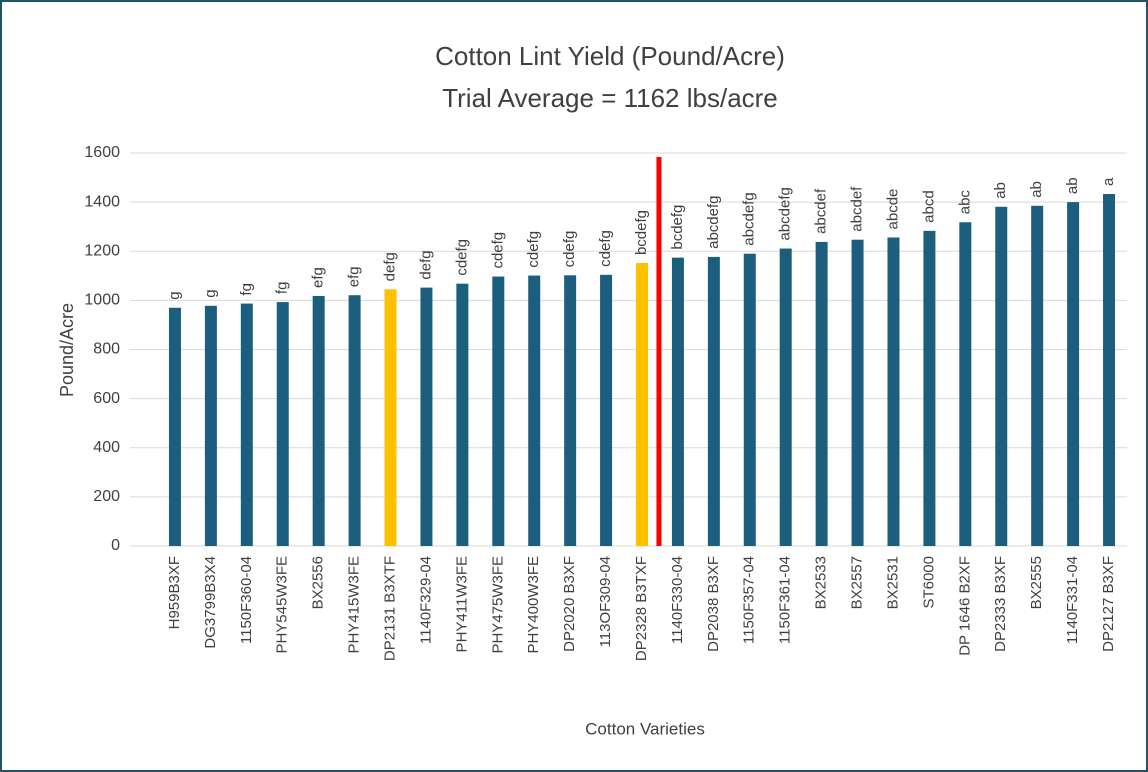 This screenshot has width=1148, height=772. I want to click on x-tick-label: DP2131 B3XTF, so click(389, 608).